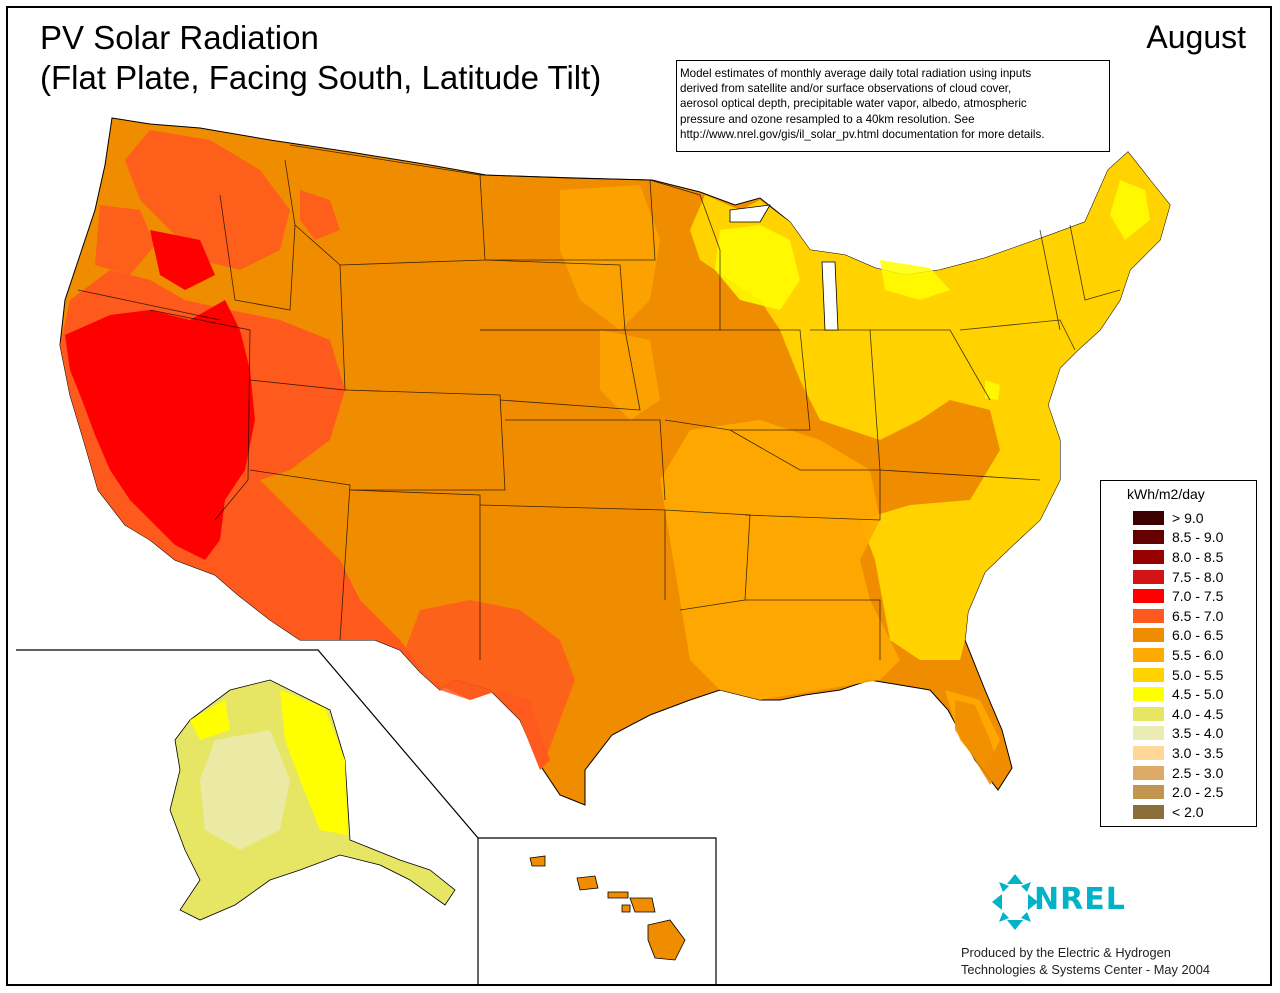 Image resolution: width=1280 pixels, height=993 pixels. I want to click on legend-label: 7.5 - 8.0, so click(1198, 576).